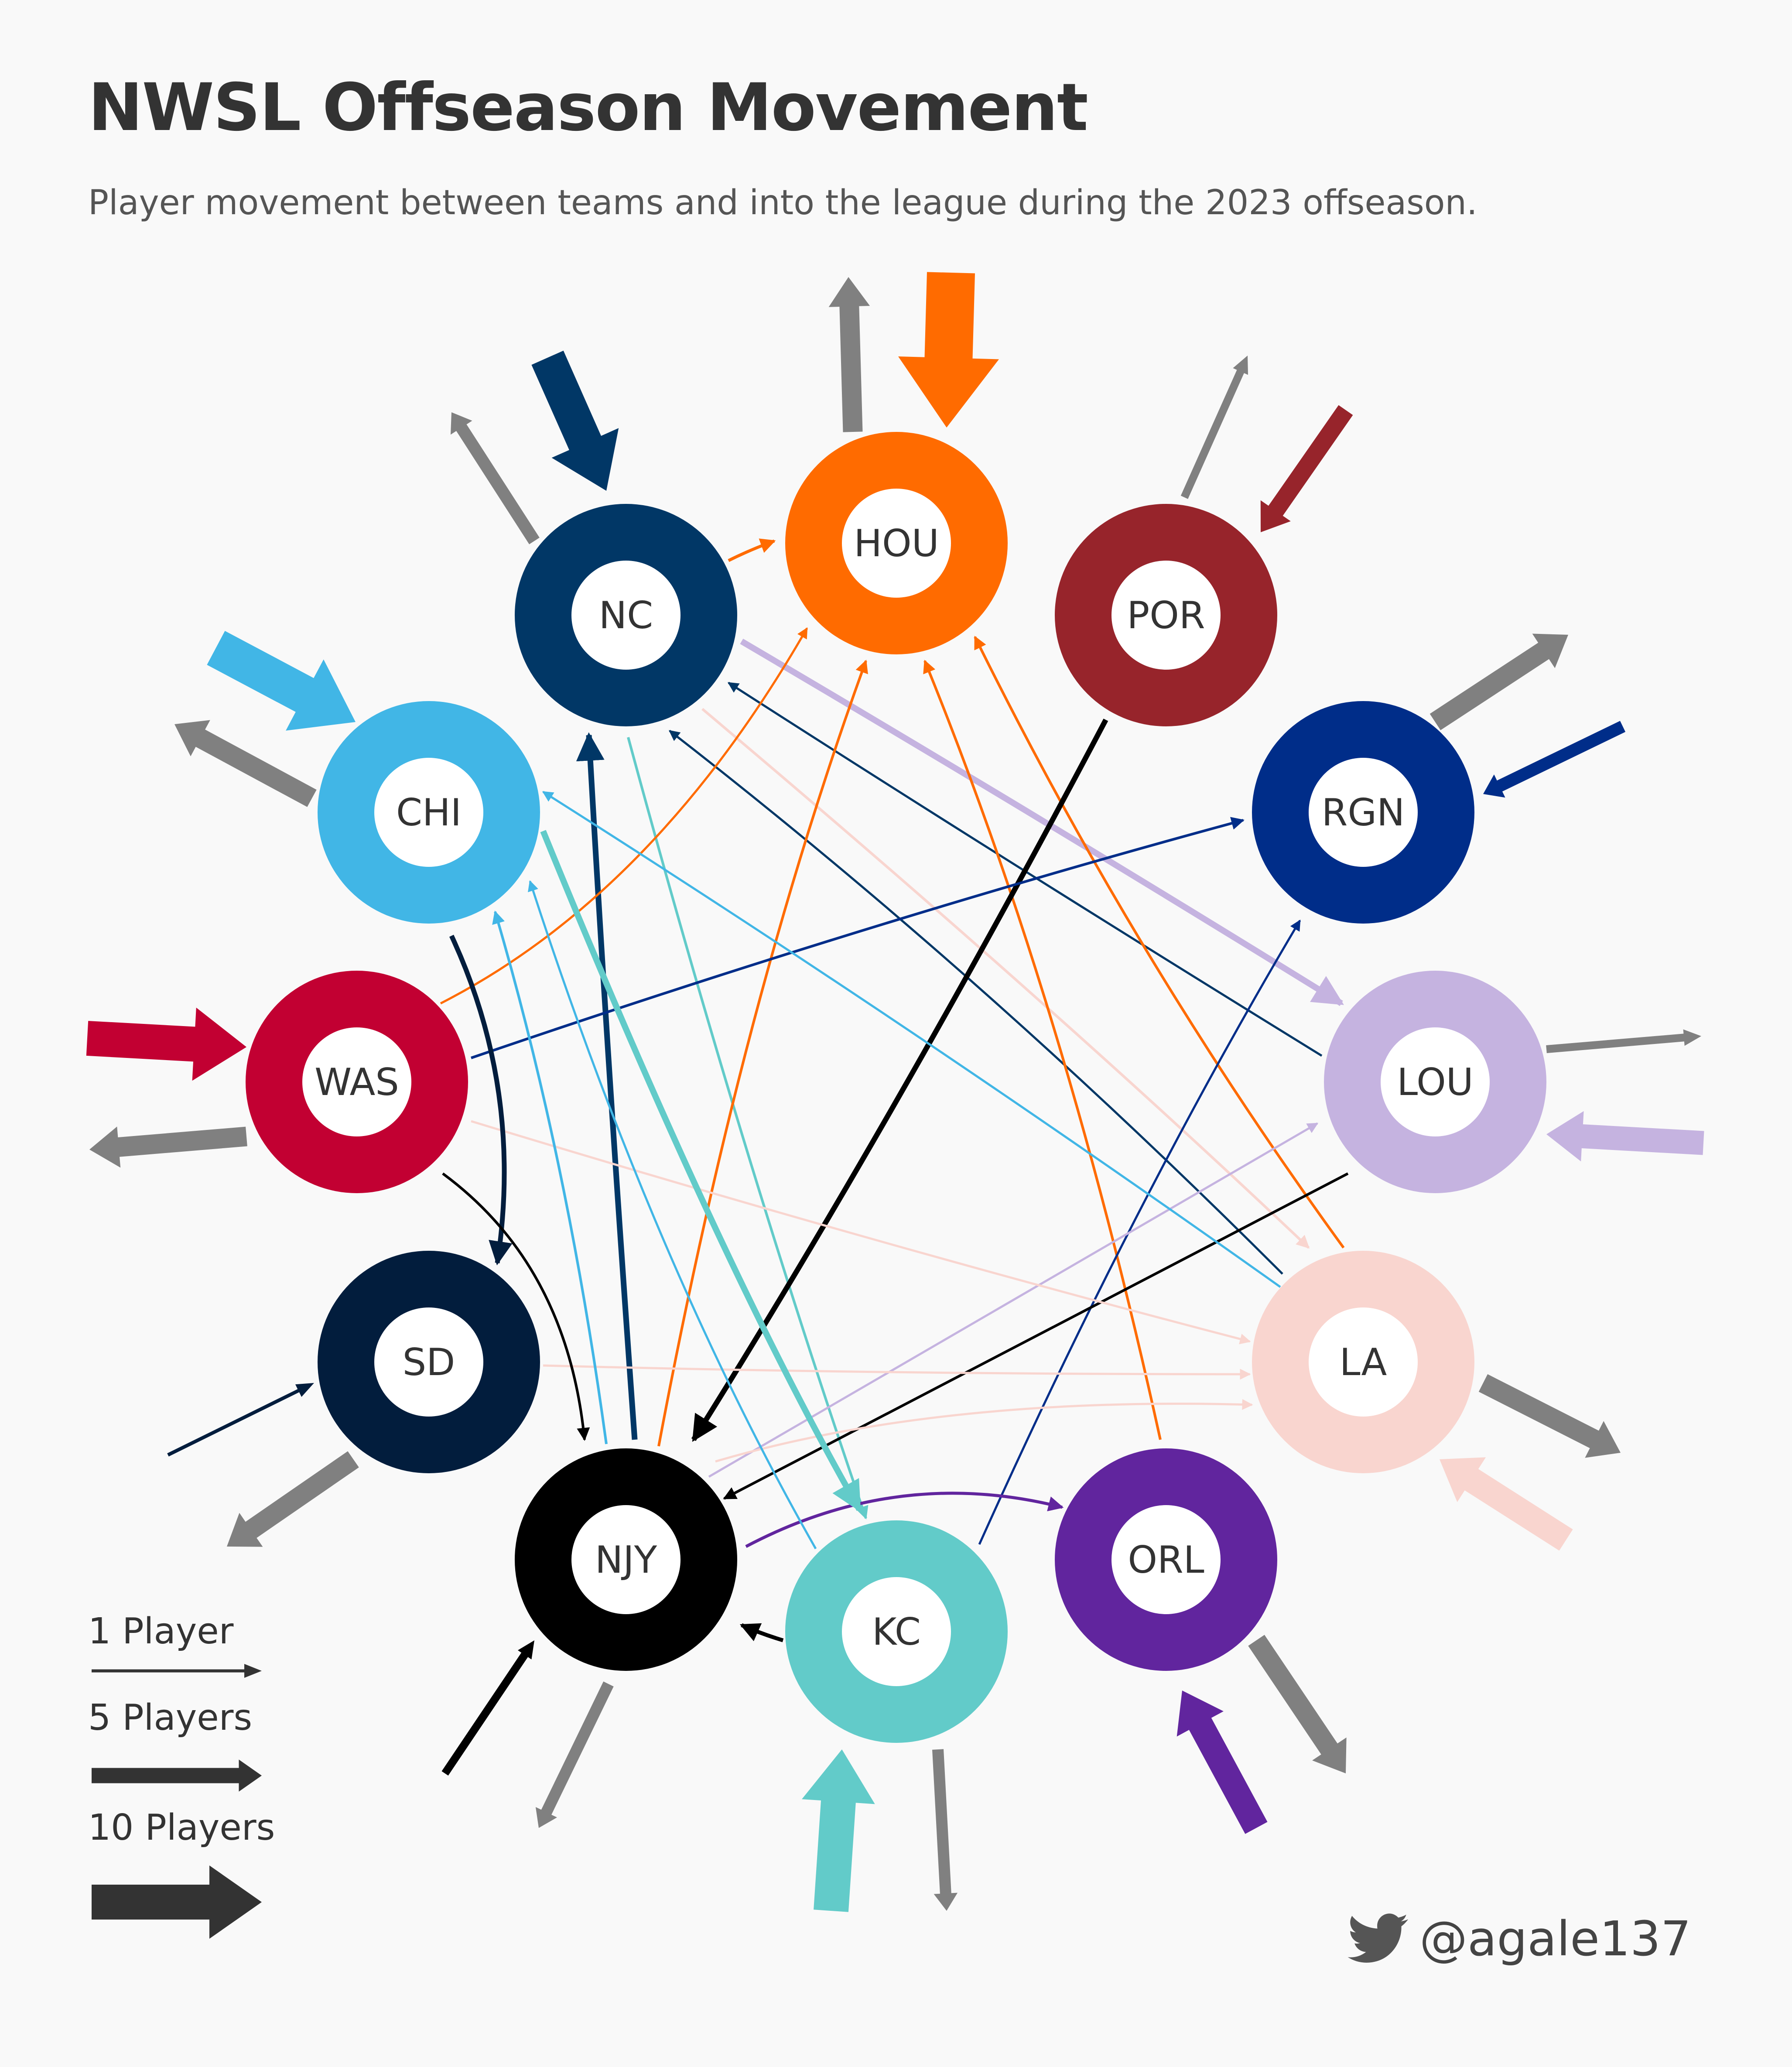 The width and height of the screenshot is (1792, 2067). I want to click on league-in-arrow-rgn, so click(1555, 759).